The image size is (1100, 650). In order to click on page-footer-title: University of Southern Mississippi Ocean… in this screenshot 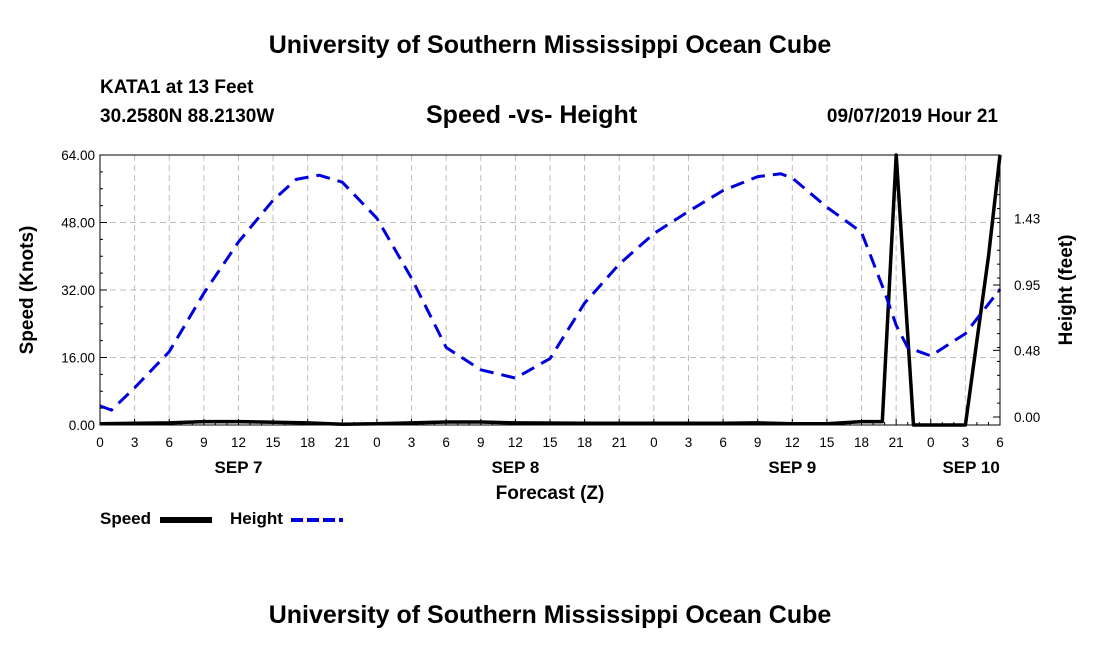, I will do `click(550, 615)`.